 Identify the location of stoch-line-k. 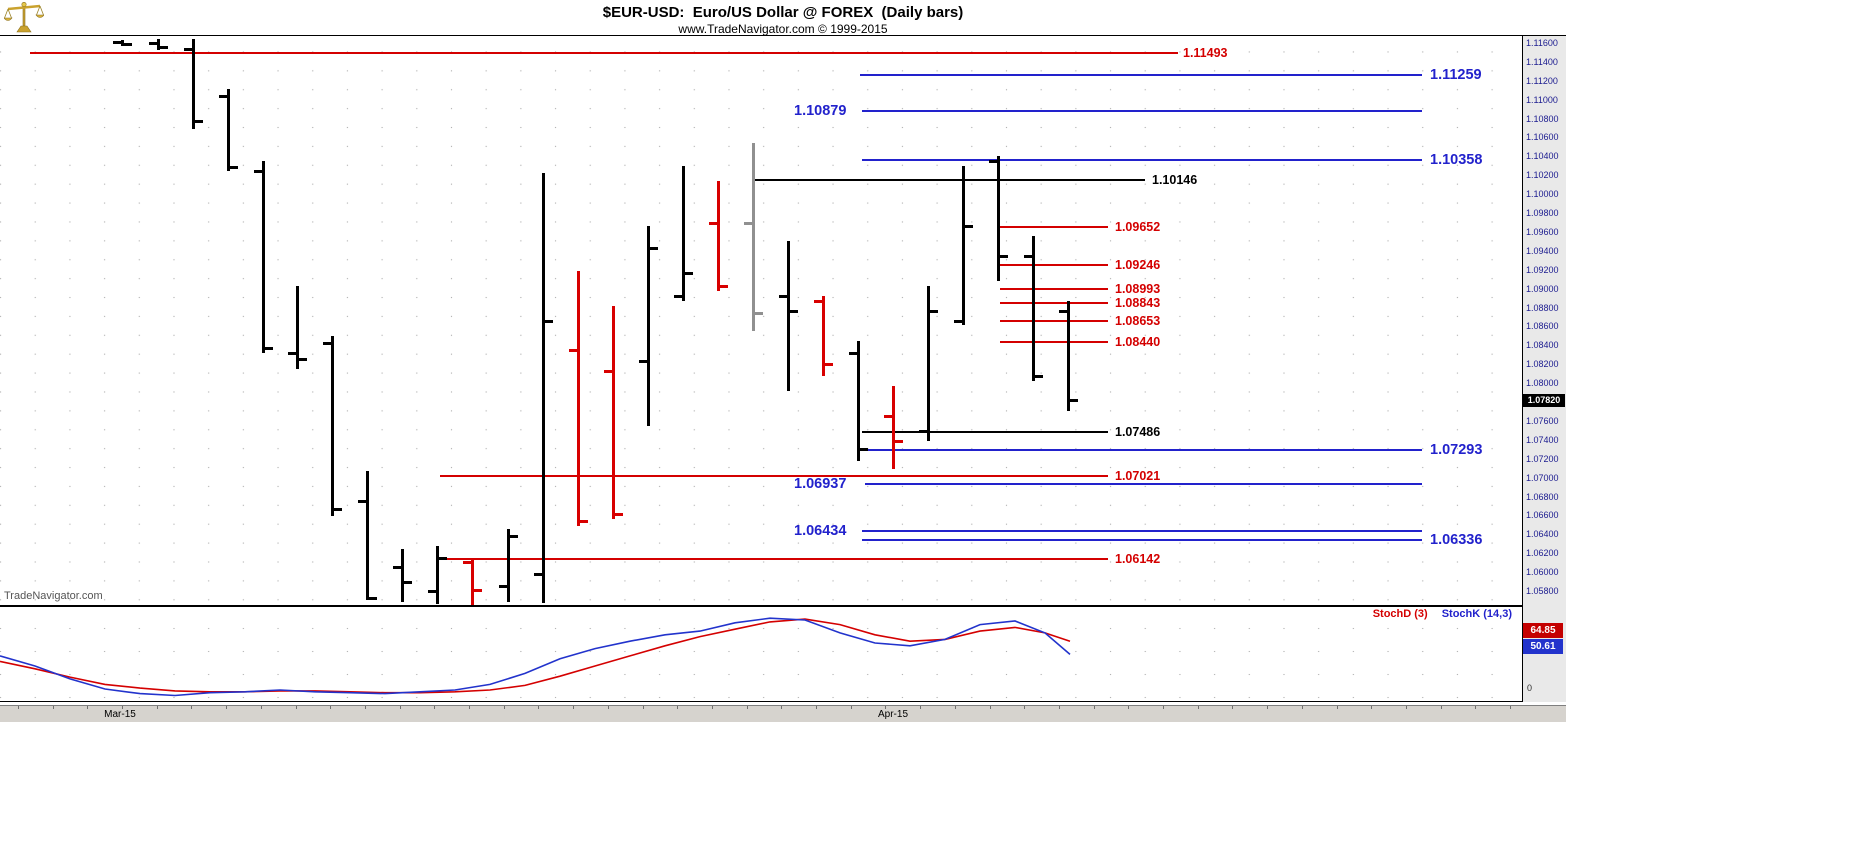
(535, 657).